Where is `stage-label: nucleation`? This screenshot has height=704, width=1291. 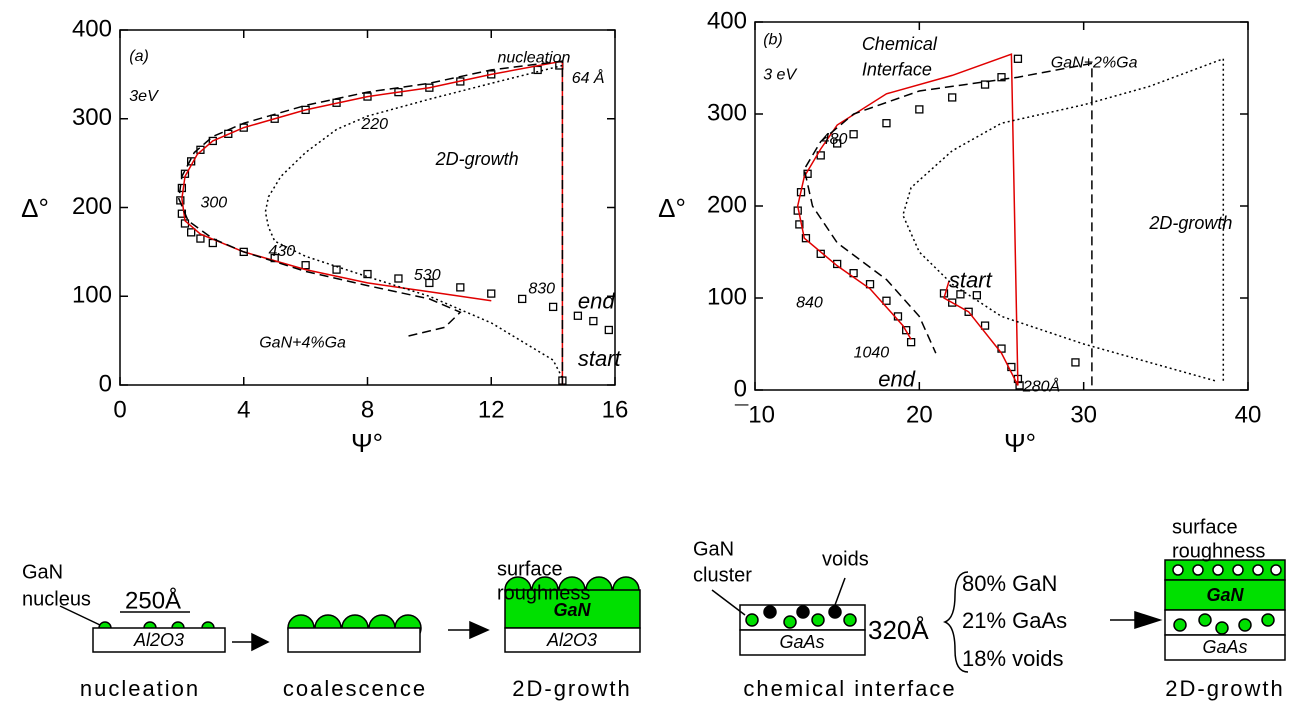
stage-label: nucleation is located at coordinates (140, 688).